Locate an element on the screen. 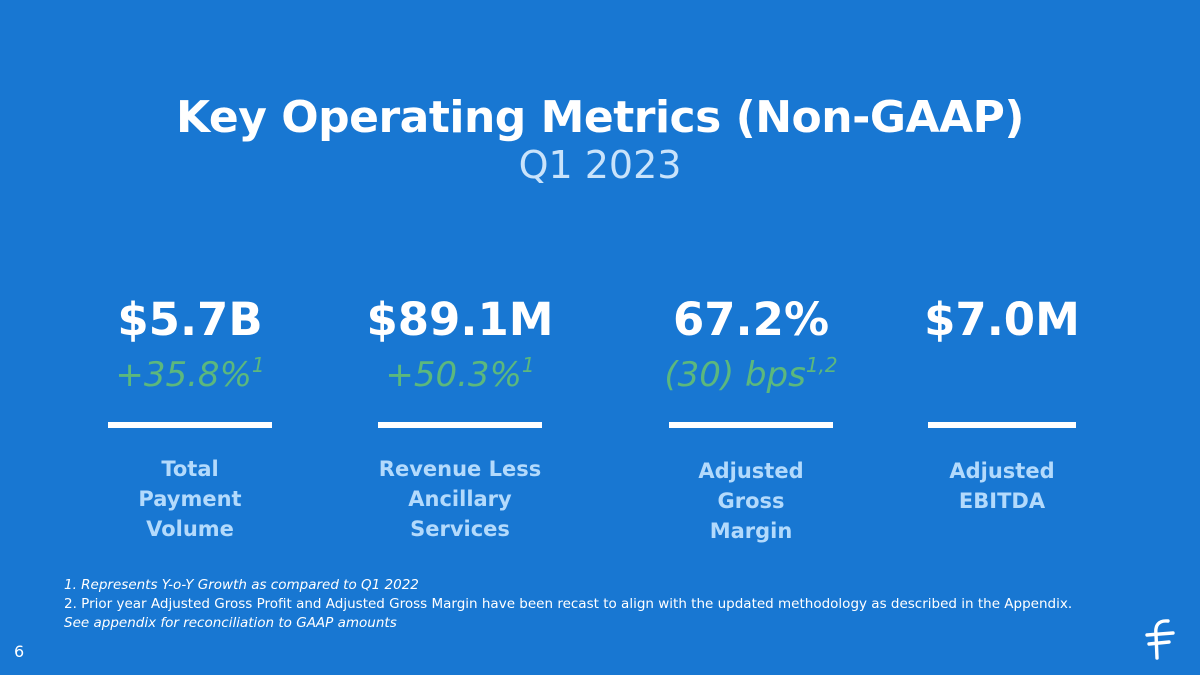 This screenshot has width=1200, height=675. metric-growth: +35.8%1 is located at coordinates (190, 374).